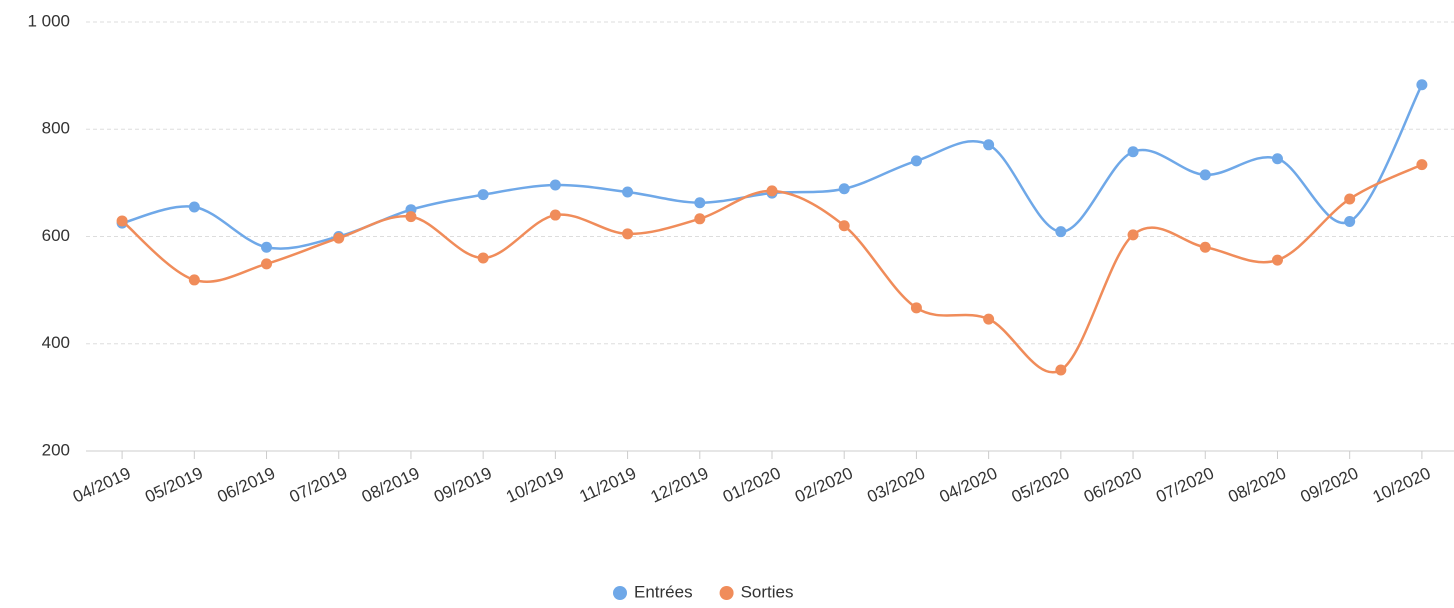 Image resolution: width=1454 pixels, height=608 pixels. I want to click on x-tick-label: 12/2019, so click(680, 484).